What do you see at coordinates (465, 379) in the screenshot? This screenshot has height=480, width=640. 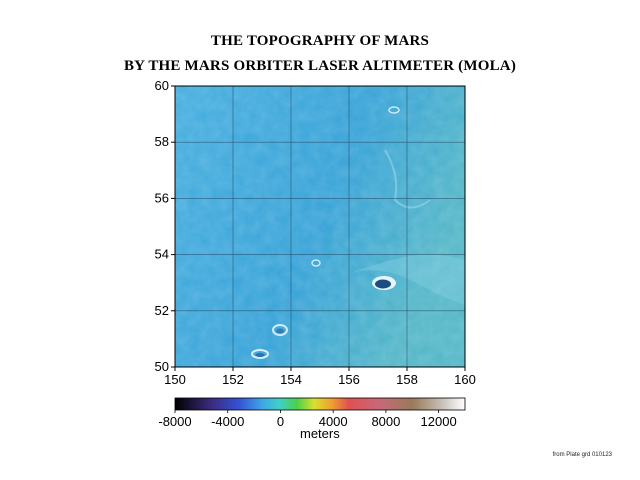 I see `x-tick-label: 160` at bounding box center [465, 379].